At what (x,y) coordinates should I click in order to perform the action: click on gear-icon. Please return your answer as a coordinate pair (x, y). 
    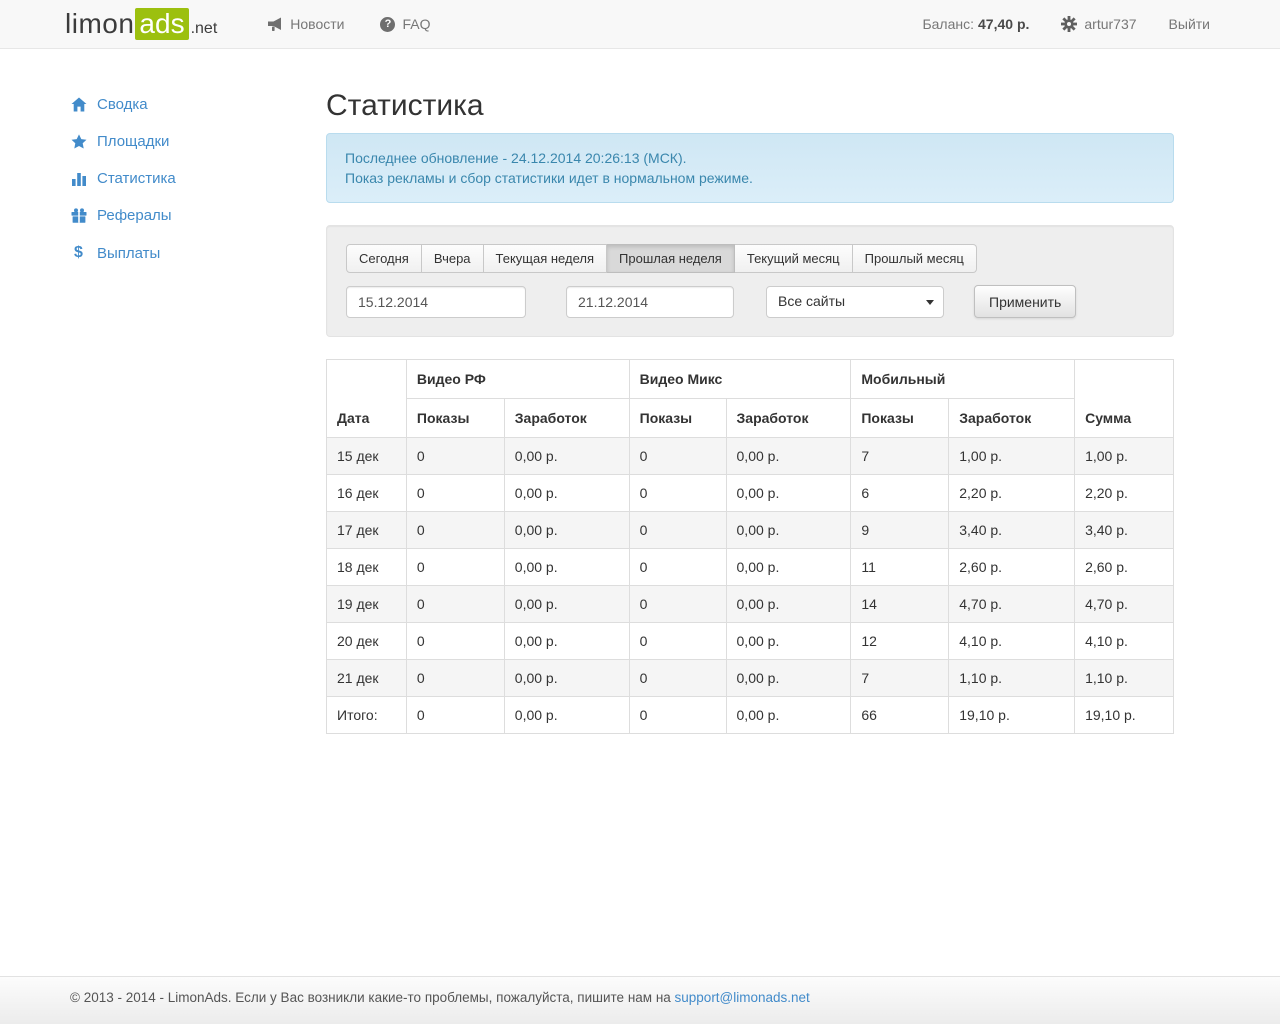
    Looking at the image, I should click on (1069, 24).